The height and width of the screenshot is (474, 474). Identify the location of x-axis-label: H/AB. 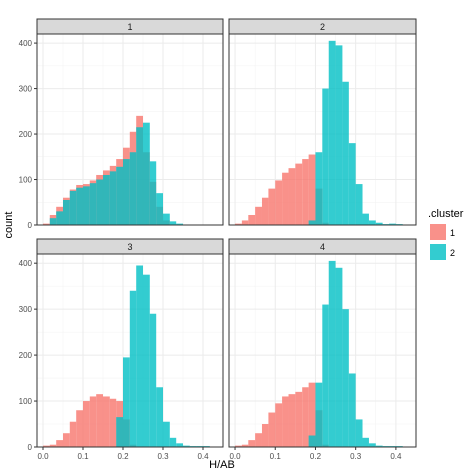
(222, 465).